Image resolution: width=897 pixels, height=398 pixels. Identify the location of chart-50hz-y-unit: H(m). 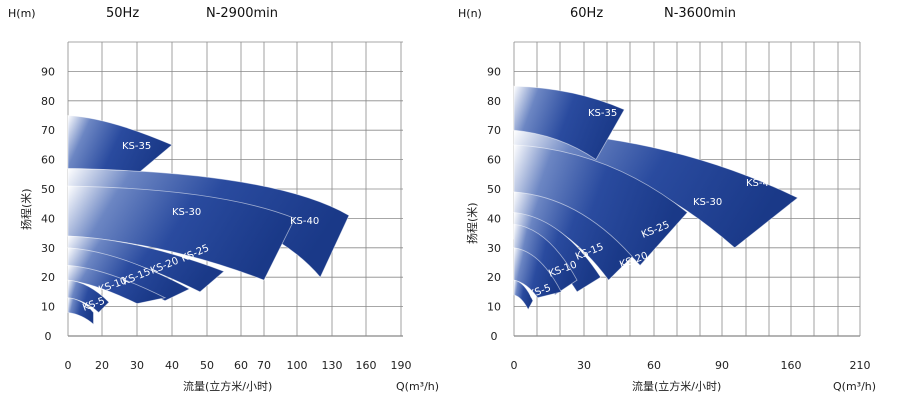
(22, 13).